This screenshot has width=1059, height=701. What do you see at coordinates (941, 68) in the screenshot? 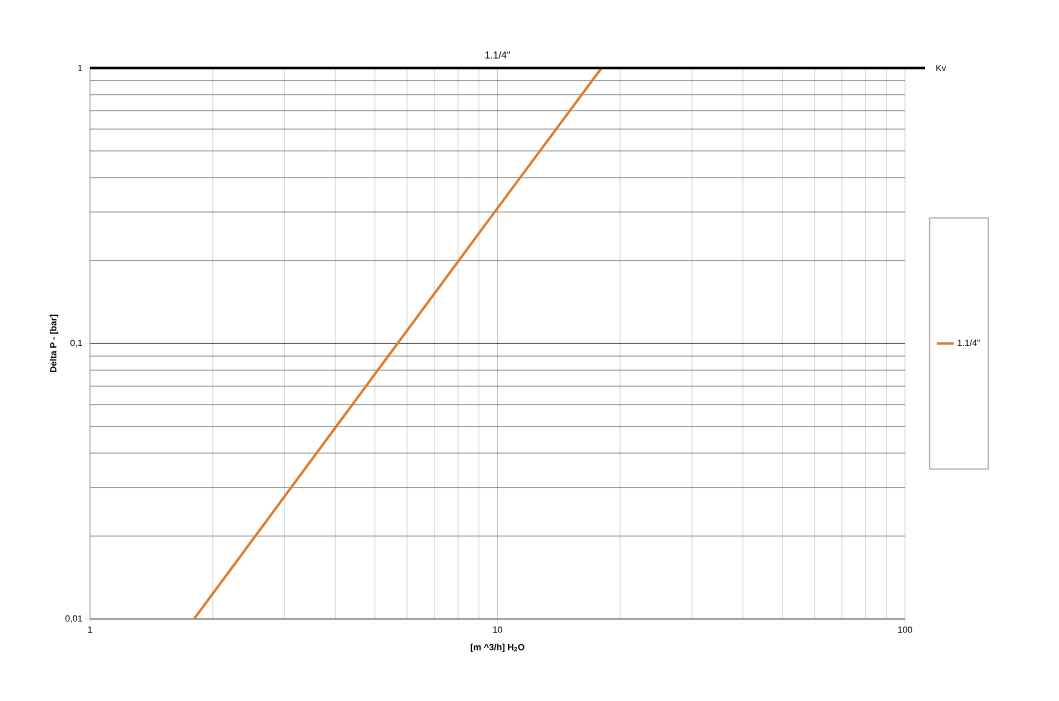
I see `ref-line-label: Kv` at bounding box center [941, 68].